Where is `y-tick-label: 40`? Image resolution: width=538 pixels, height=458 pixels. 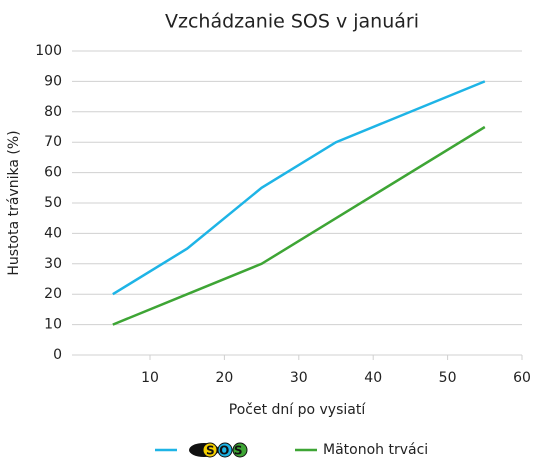
y-tick-label: 40 is located at coordinates (53, 233).